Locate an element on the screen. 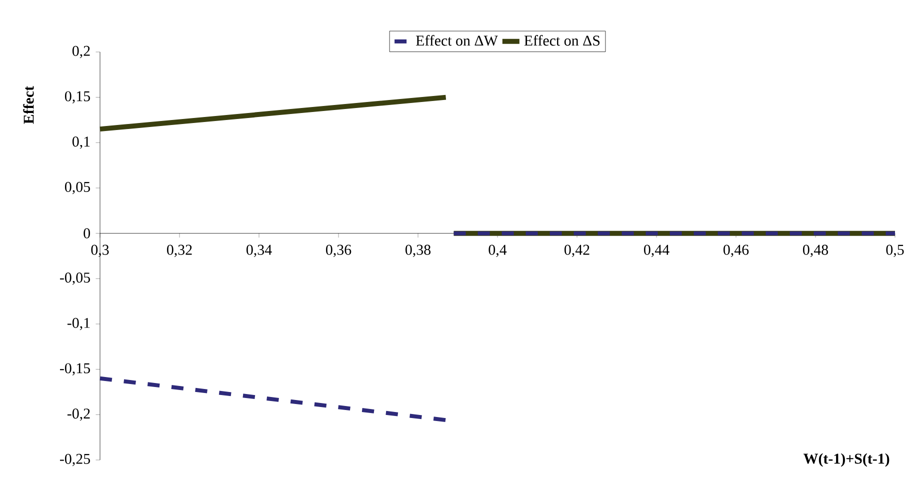 This screenshot has width=911, height=498. x-tick-label: 0,5 is located at coordinates (895, 250).